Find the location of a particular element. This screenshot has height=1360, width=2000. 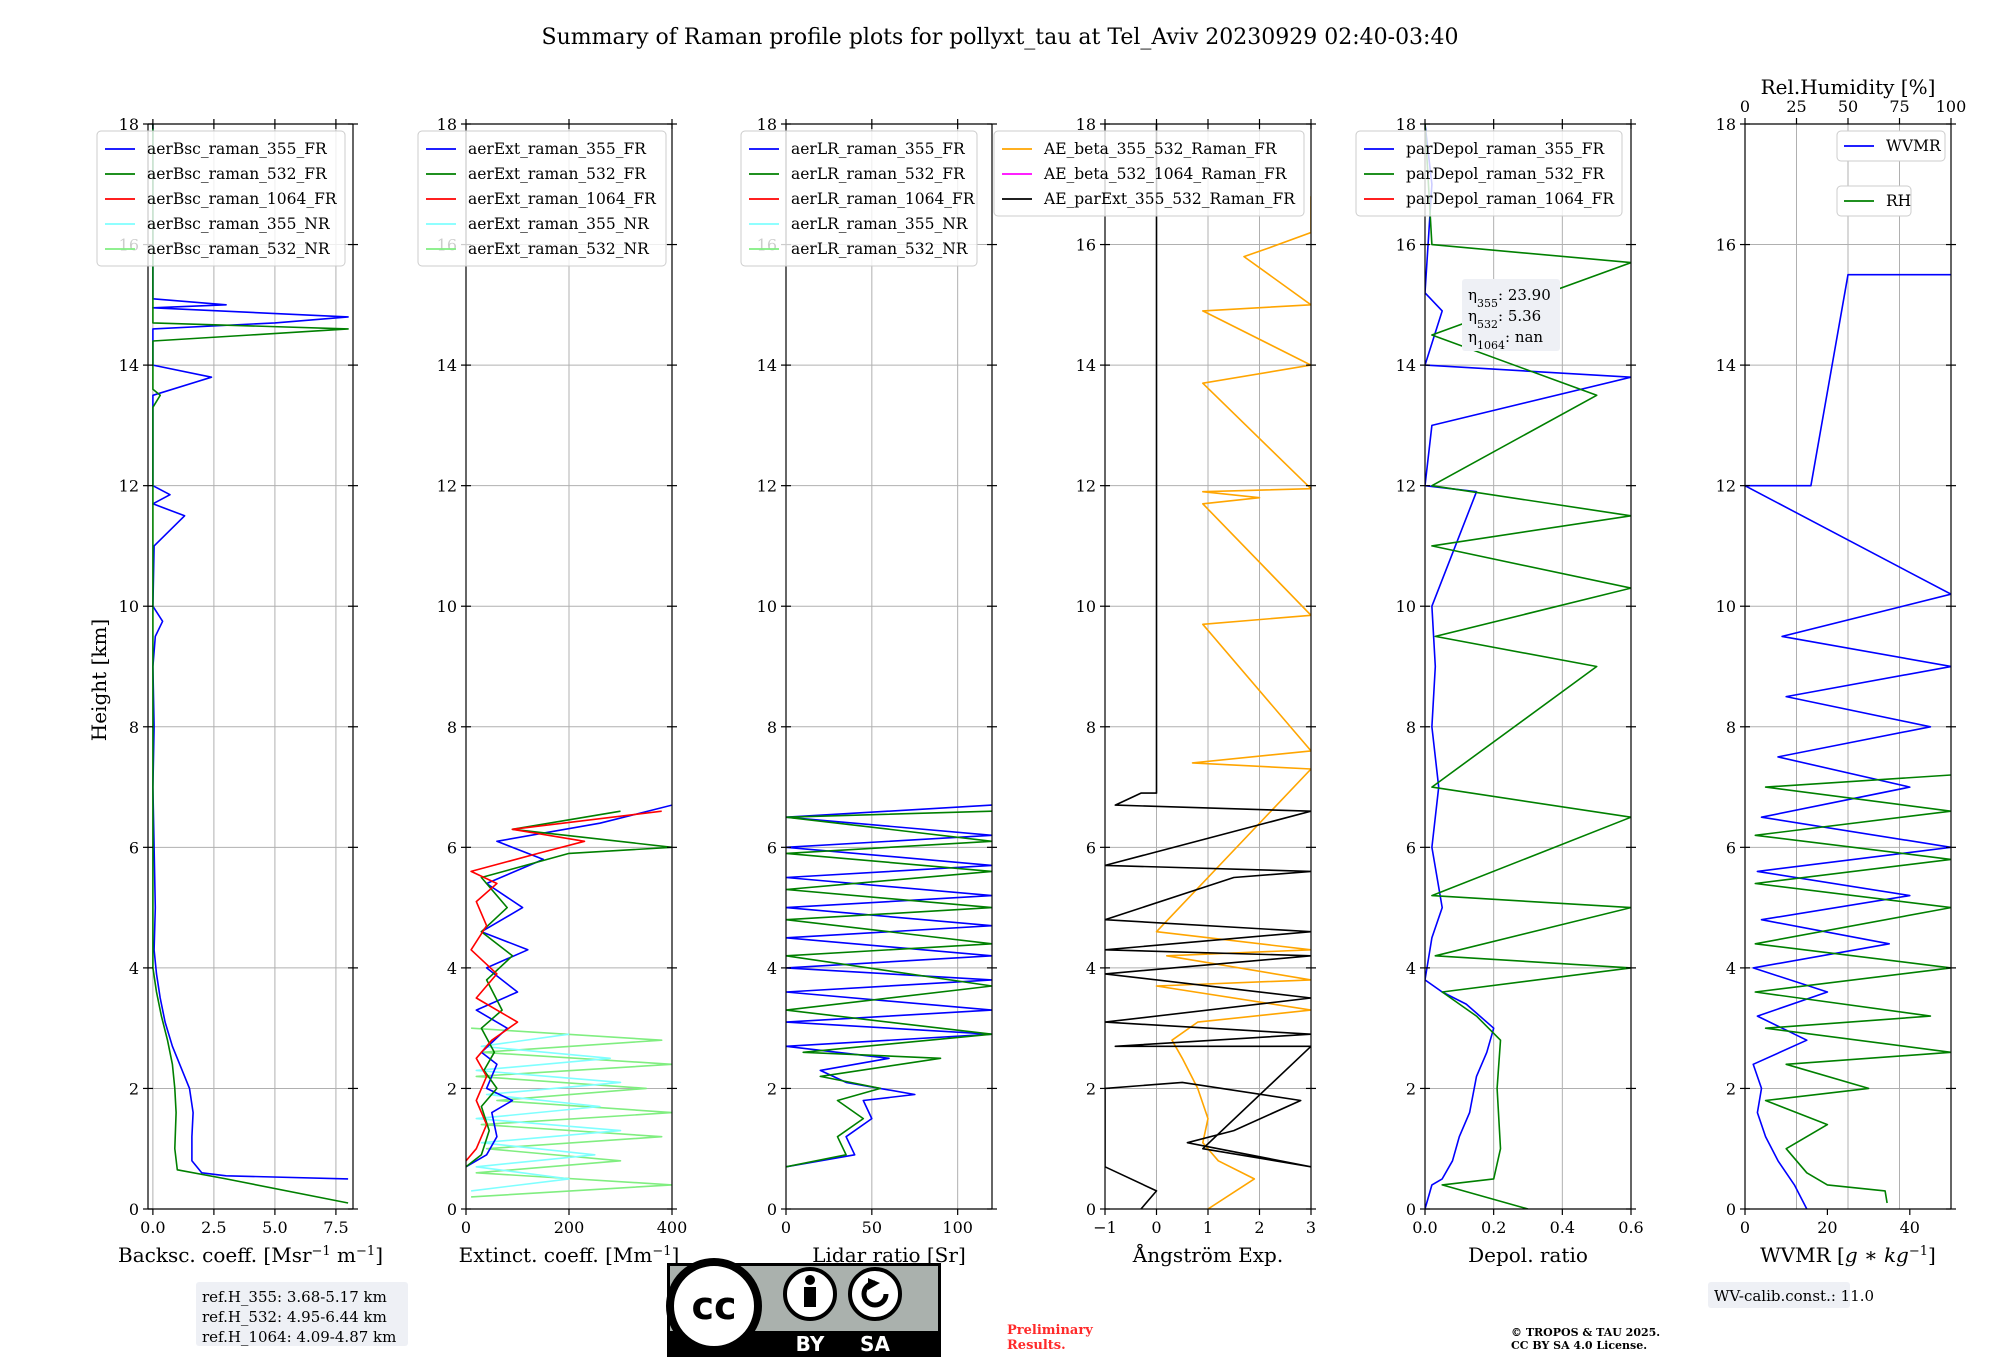

x-label-part: Depol. ratio is located at coordinates (1528, 1255).